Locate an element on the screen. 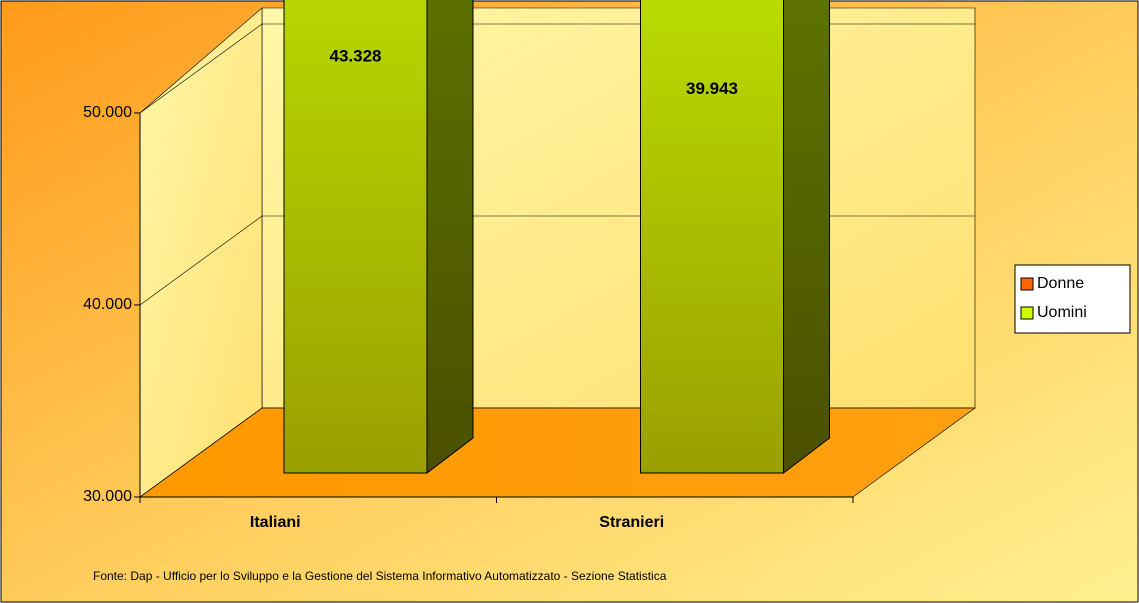 The image size is (1139, 603). x-tick-label: Stranieri is located at coordinates (631, 522).